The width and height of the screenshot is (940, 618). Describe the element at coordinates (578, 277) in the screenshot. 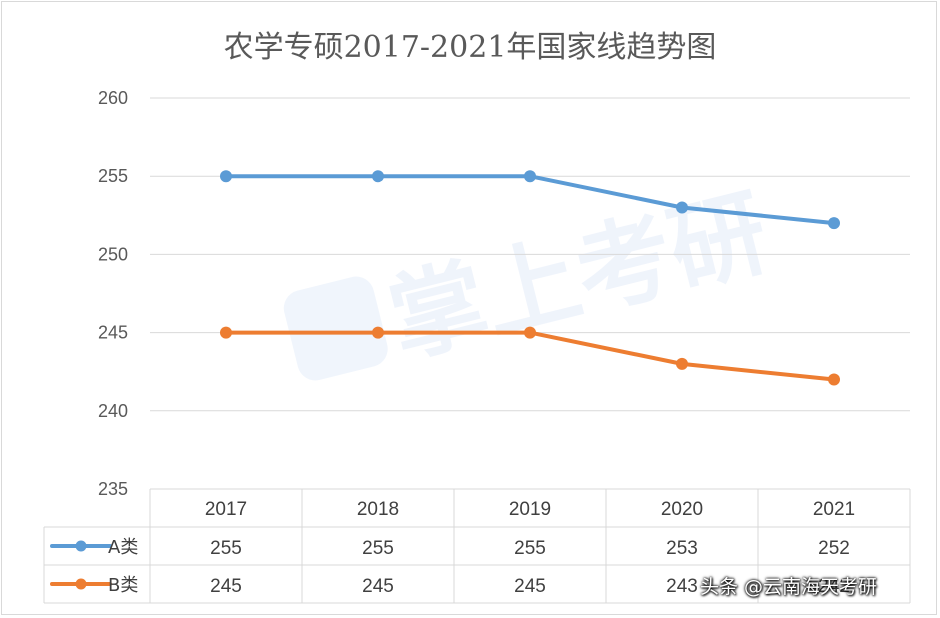

I see `watermark-text: 掌上考研` at that location.